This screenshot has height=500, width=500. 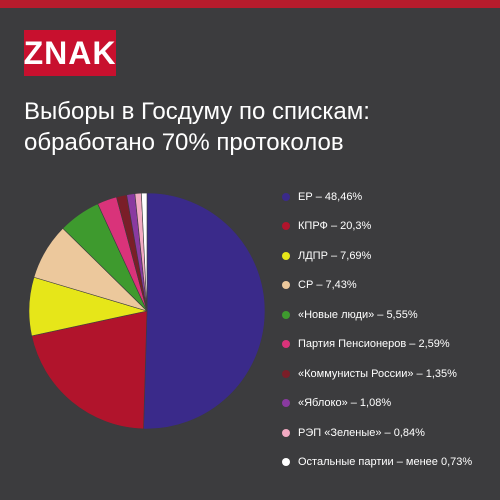 What do you see at coordinates (335, 226) in the screenshot?
I see `legend-label: КПРФ – 20,3%` at bounding box center [335, 226].